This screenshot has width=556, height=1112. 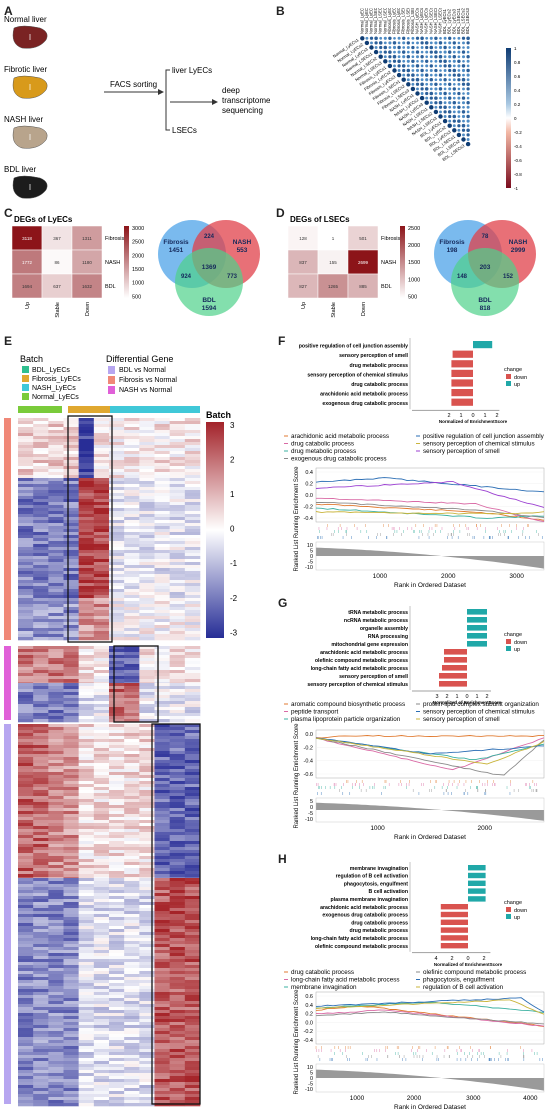 I want to click on heat-value: 1311, so click(x=87, y=238).